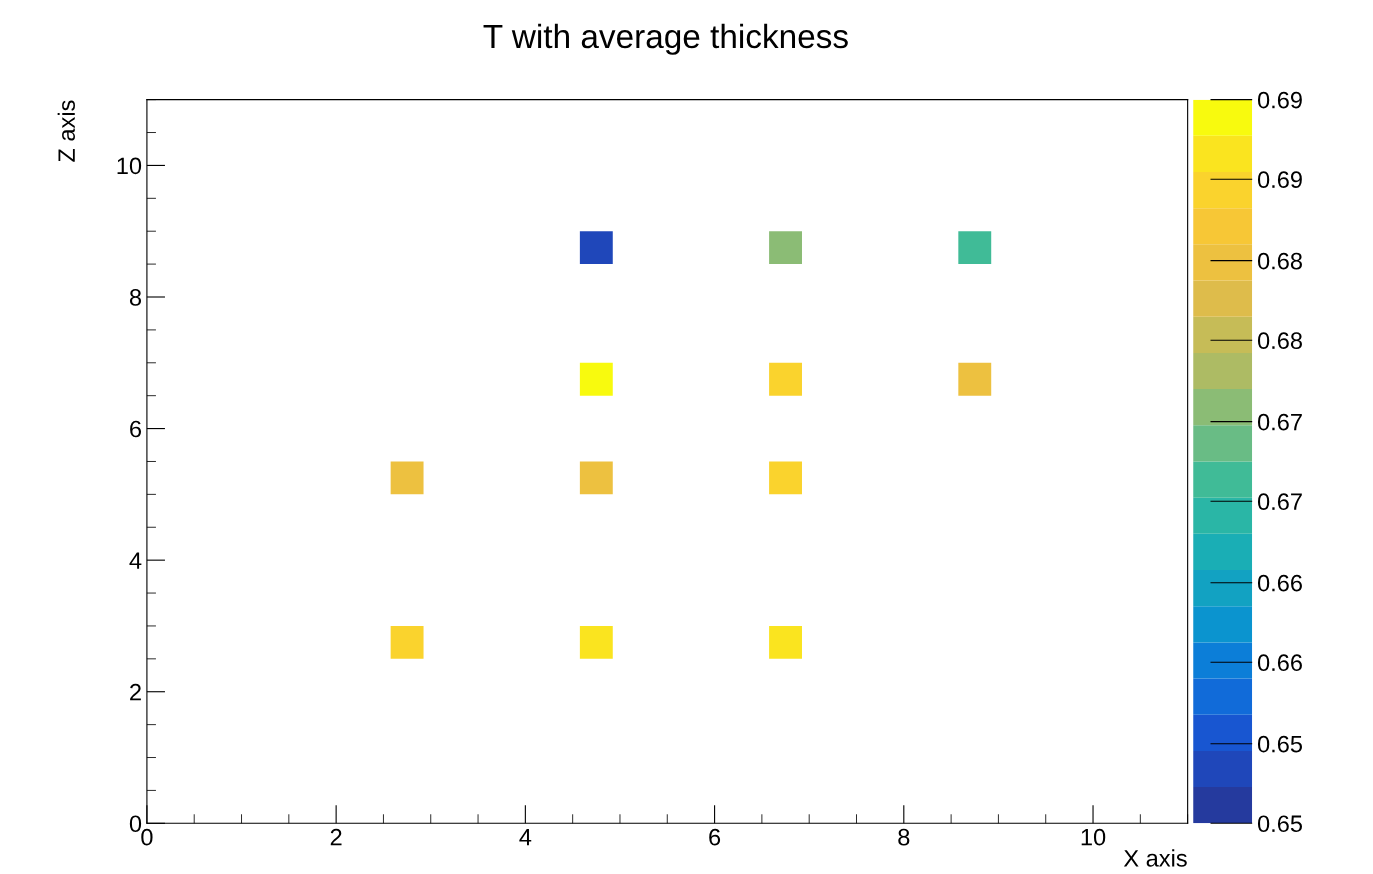 Image resolution: width=1373 pixels, height=874 pixels. I want to click on y-tick-label: 6, so click(136, 429).